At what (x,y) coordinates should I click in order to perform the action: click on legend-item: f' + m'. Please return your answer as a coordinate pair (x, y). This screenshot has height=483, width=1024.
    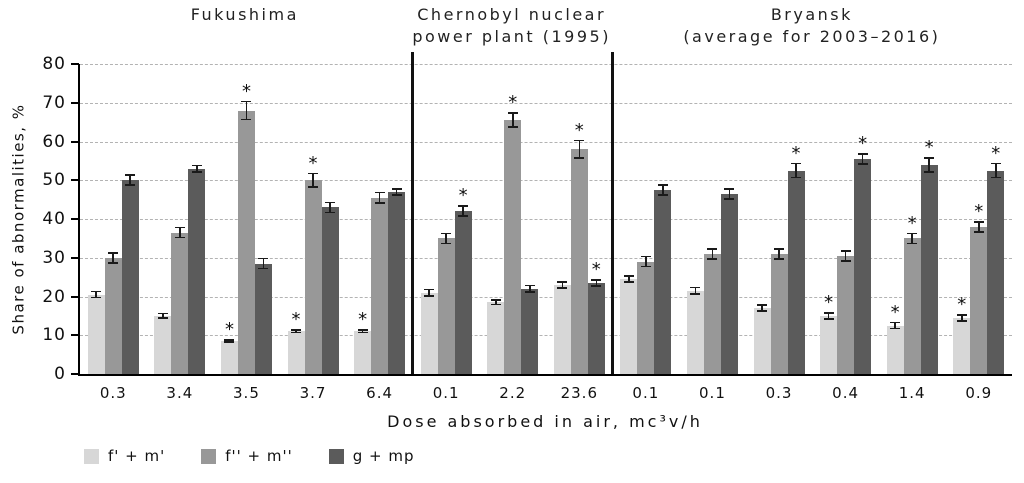
    Looking at the image, I should click on (124, 456).